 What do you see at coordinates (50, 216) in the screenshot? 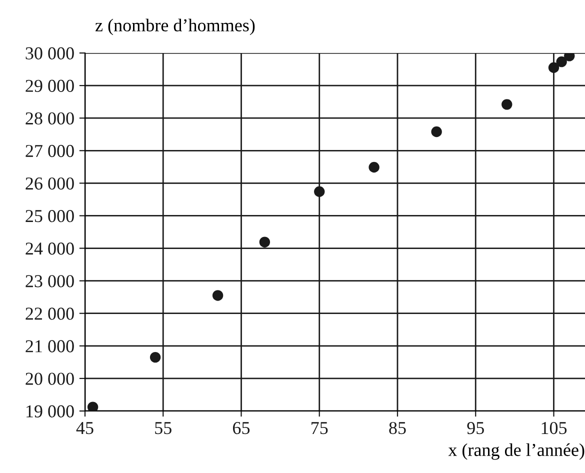
I see `y-tick-label: 25 000` at bounding box center [50, 216].